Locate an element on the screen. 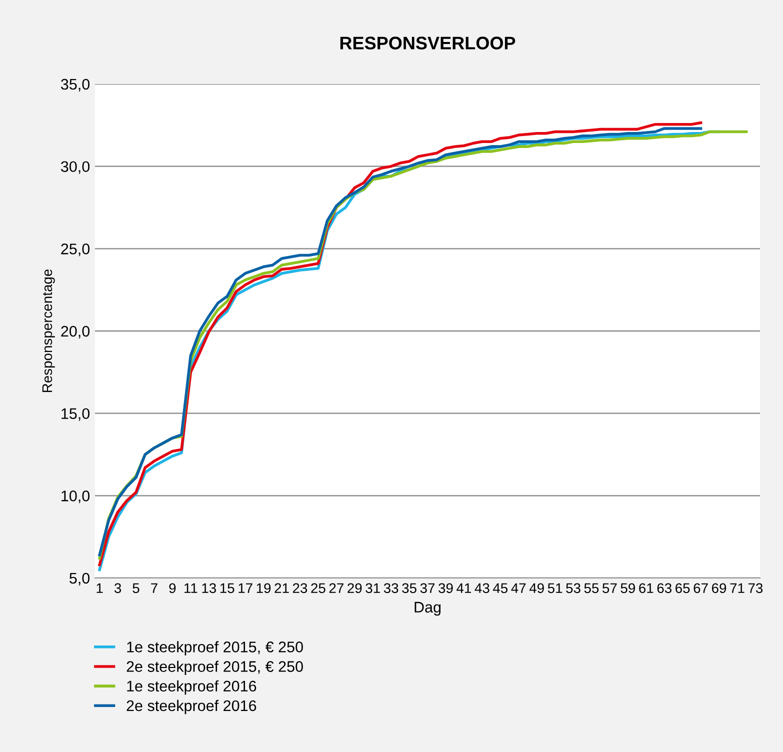 Image resolution: width=783 pixels, height=752 pixels. x-tick-label: 25 is located at coordinates (318, 588).